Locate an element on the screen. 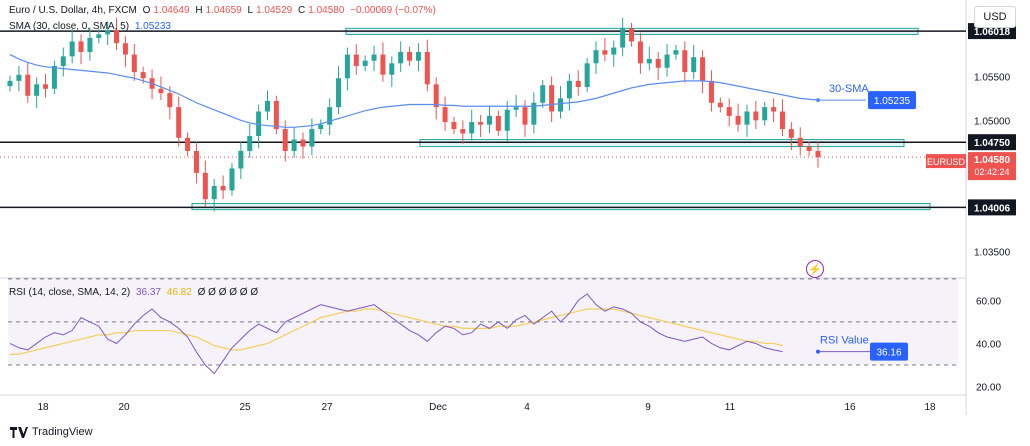  rsi-tick-label: 40.00 is located at coordinates (988, 344).